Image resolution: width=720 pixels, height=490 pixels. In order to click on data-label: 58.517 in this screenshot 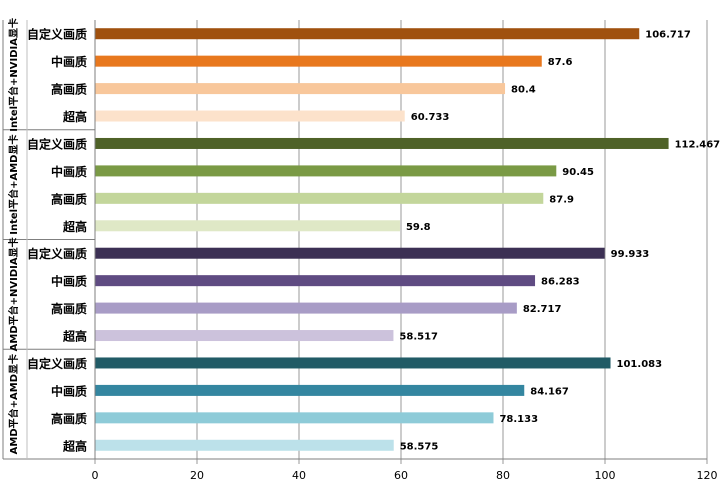, I will do `click(418, 337)`.